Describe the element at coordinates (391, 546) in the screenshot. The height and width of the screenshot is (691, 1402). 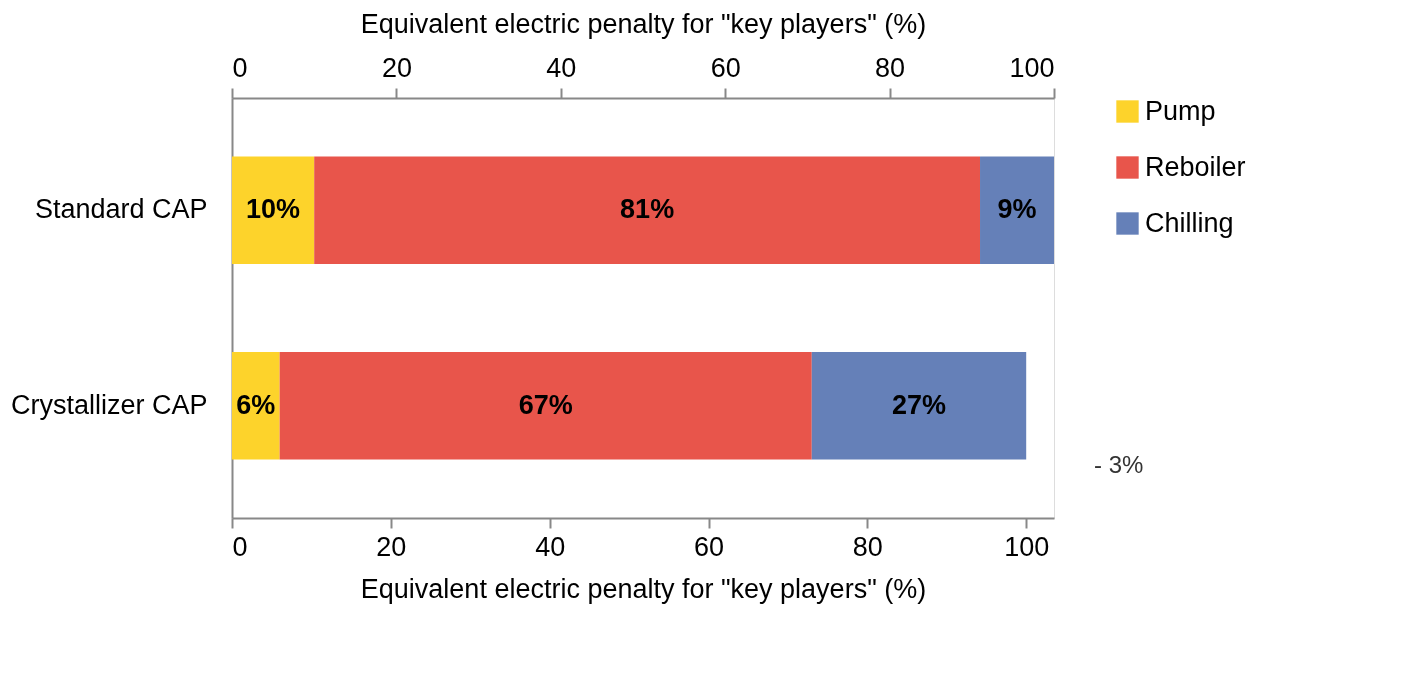
I see `x-tick-label: 20` at that location.